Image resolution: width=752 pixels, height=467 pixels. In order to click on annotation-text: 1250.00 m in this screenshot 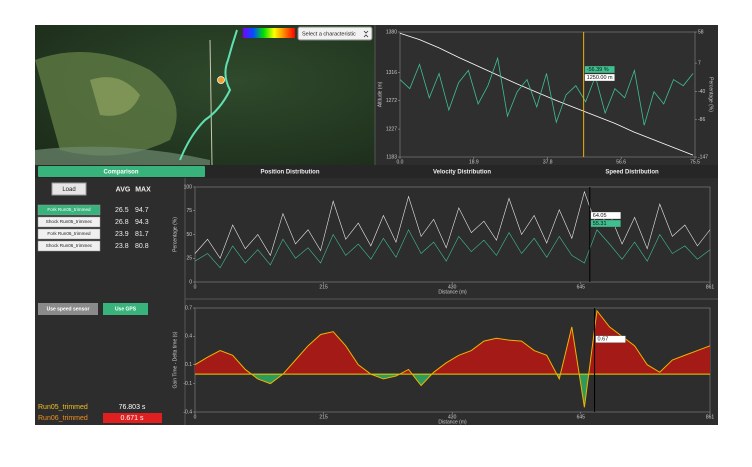, I will do `click(600, 78)`.